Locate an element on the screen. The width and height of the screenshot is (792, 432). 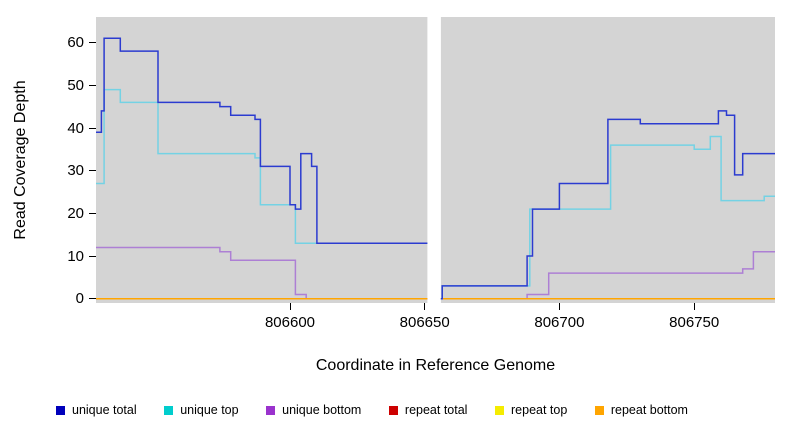
legend-marker-repeat-bottom is located at coordinates (599, 410).